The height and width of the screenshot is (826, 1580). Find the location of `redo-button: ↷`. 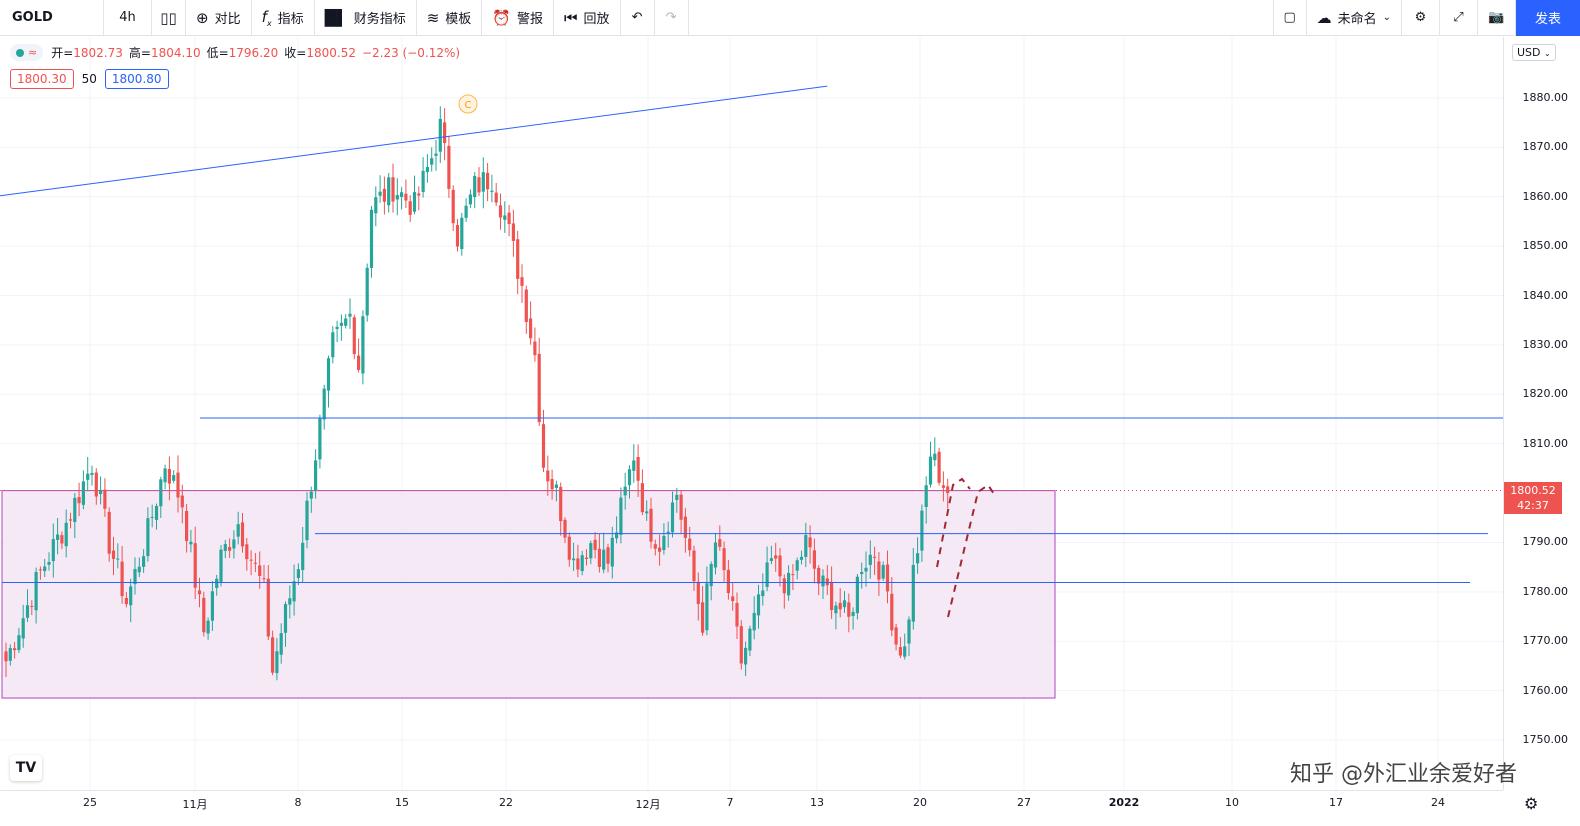

redo-button: ↷ is located at coordinates (672, 18).